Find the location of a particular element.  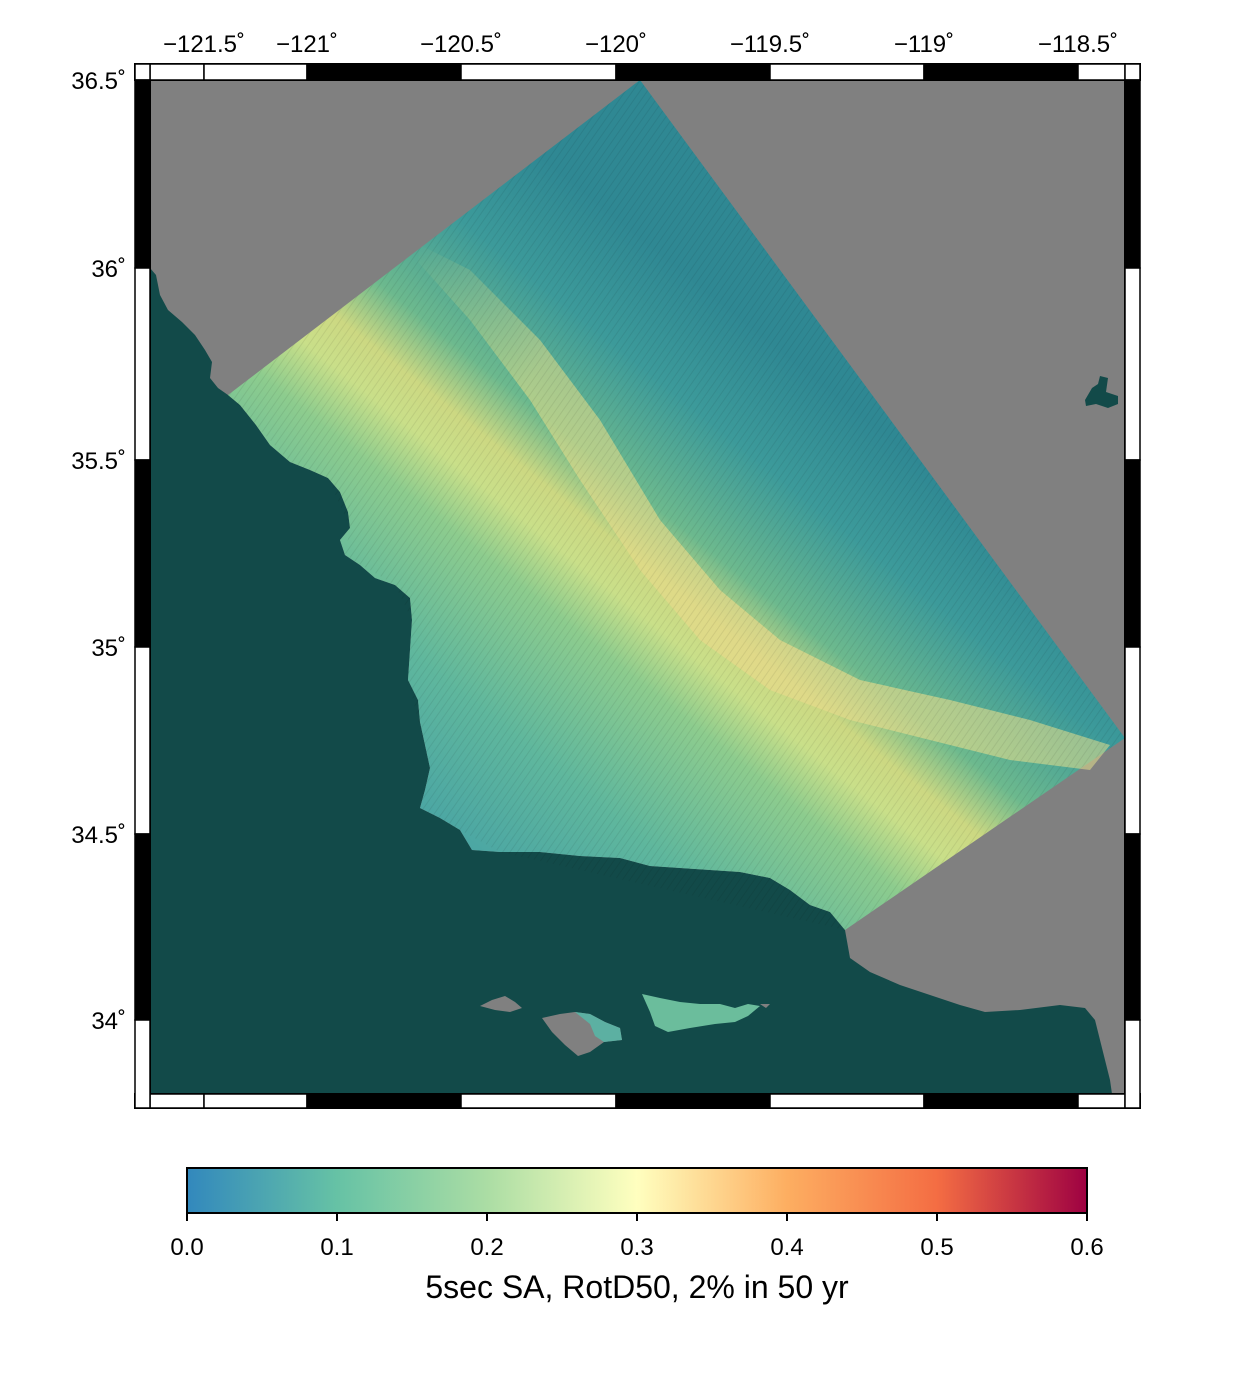

colorbar-tick-label: 0.1 is located at coordinates (336, 1247).